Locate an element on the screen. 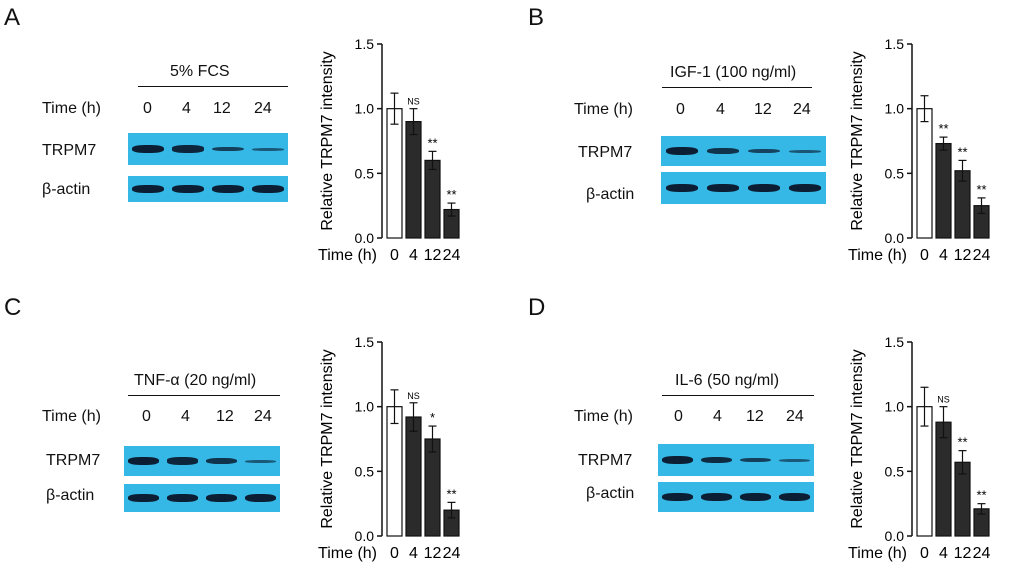 The height and width of the screenshot is (579, 1020). time-row-label: Time (h) is located at coordinates (71, 108).